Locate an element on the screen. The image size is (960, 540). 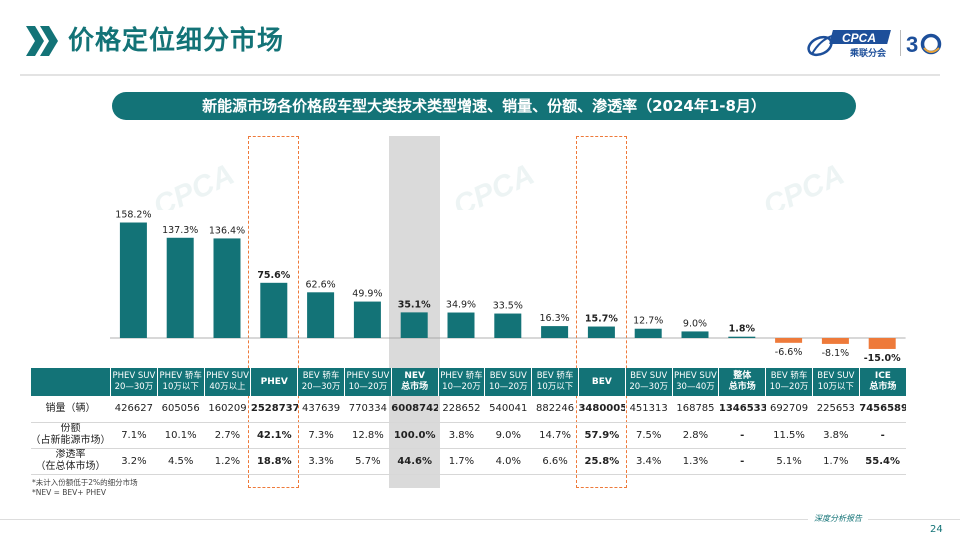
column-header: ICE 总市场 is located at coordinates (882, 382).